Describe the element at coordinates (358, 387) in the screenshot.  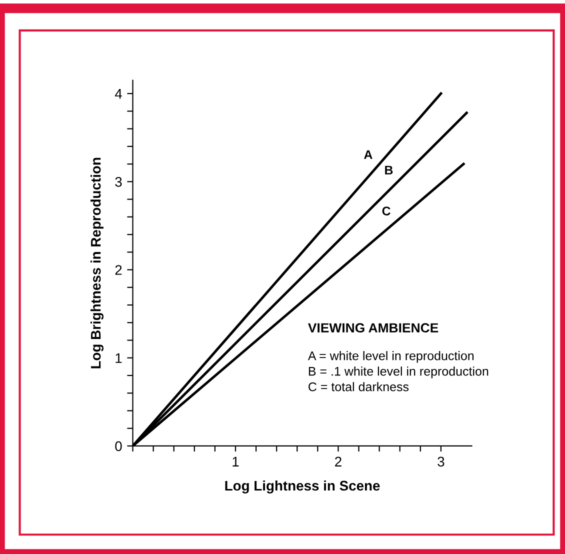
I see `annotation: C = total darkness` at that location.